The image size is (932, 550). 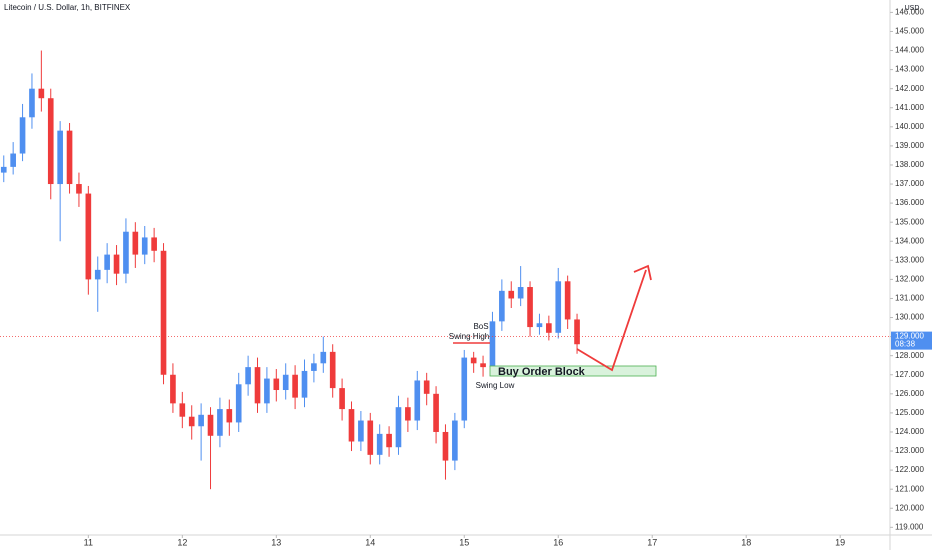 What do you see at coordinates (909, 145) in the screenshot?
I see `y-tick-label: 139.000` at bounding box center [909, 145].